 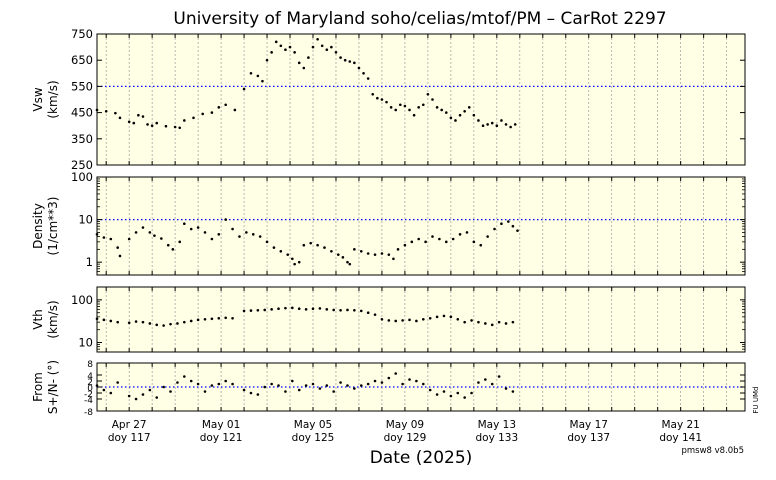 I want to click on y-axis-label: Vsw(km/s), so click(x=45, y=99).